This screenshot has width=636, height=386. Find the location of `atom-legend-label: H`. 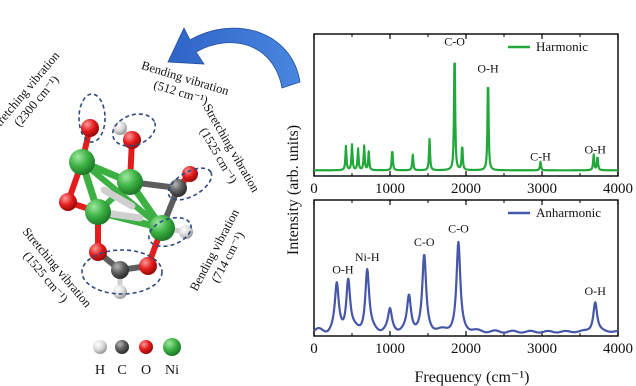

atom-legend-label: H is located at coordinates (100, 370).